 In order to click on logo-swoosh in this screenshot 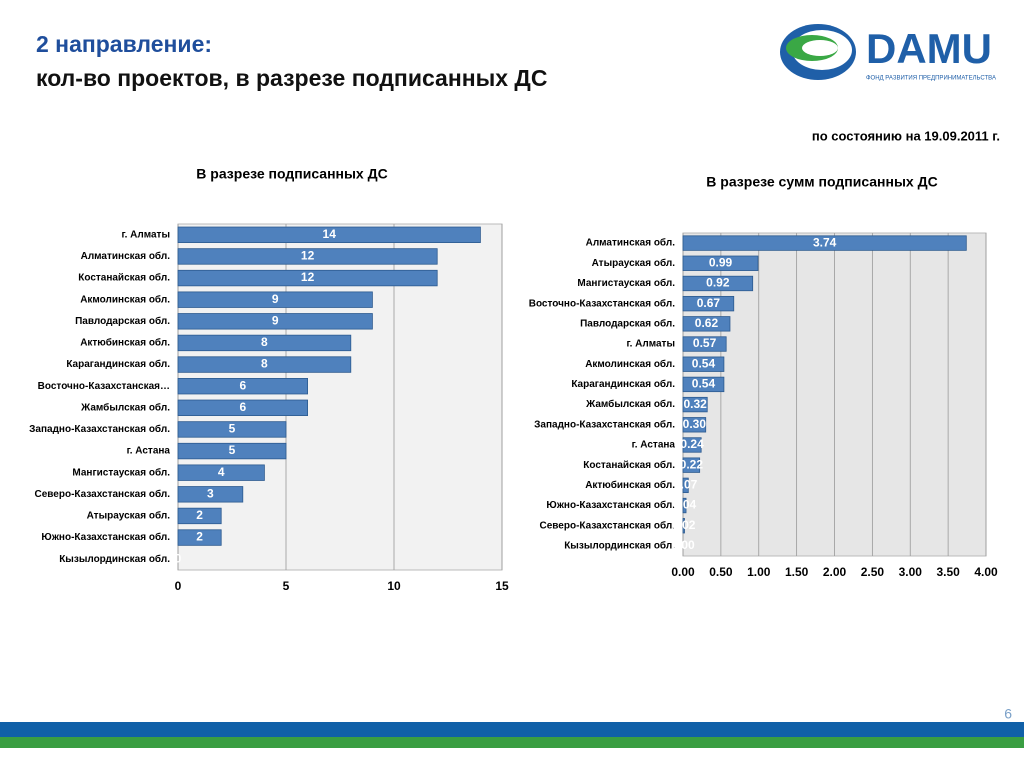, I will do `click(820, 48)`.